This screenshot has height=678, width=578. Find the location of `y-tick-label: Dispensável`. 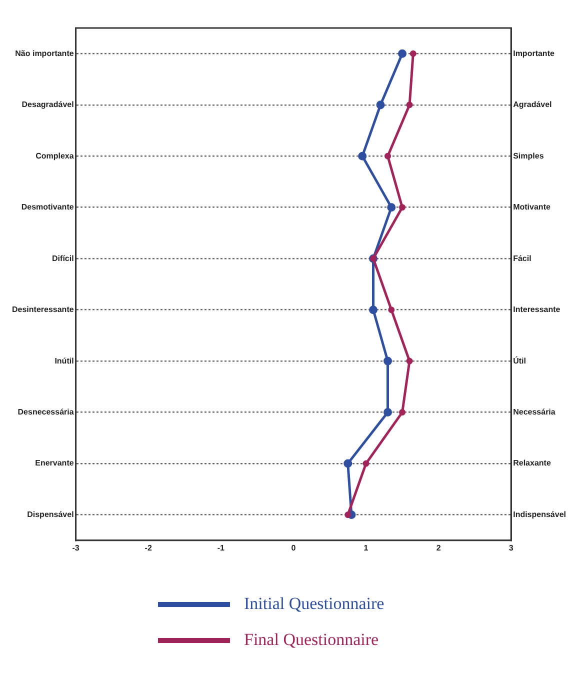

y-tick-label: Dispensável is located at coordinates (50, 514).